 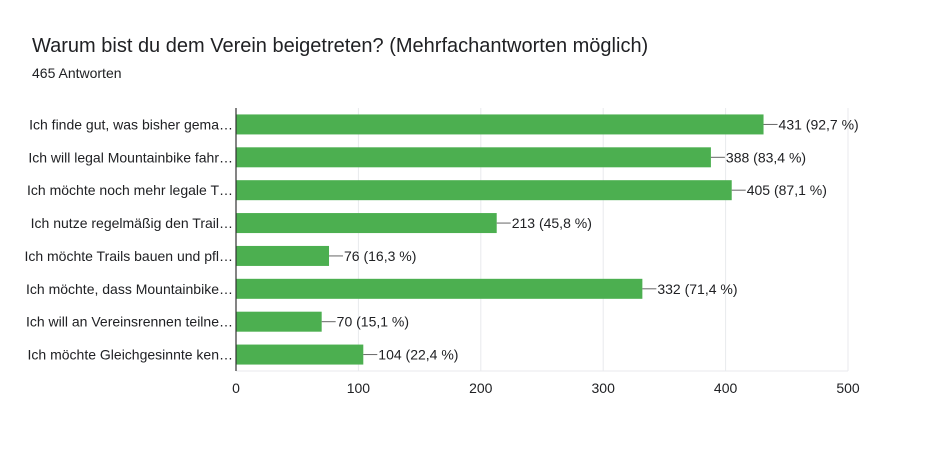 I want to click on data-label-2: 388 (83,4 %), so click(x=766, y=157).